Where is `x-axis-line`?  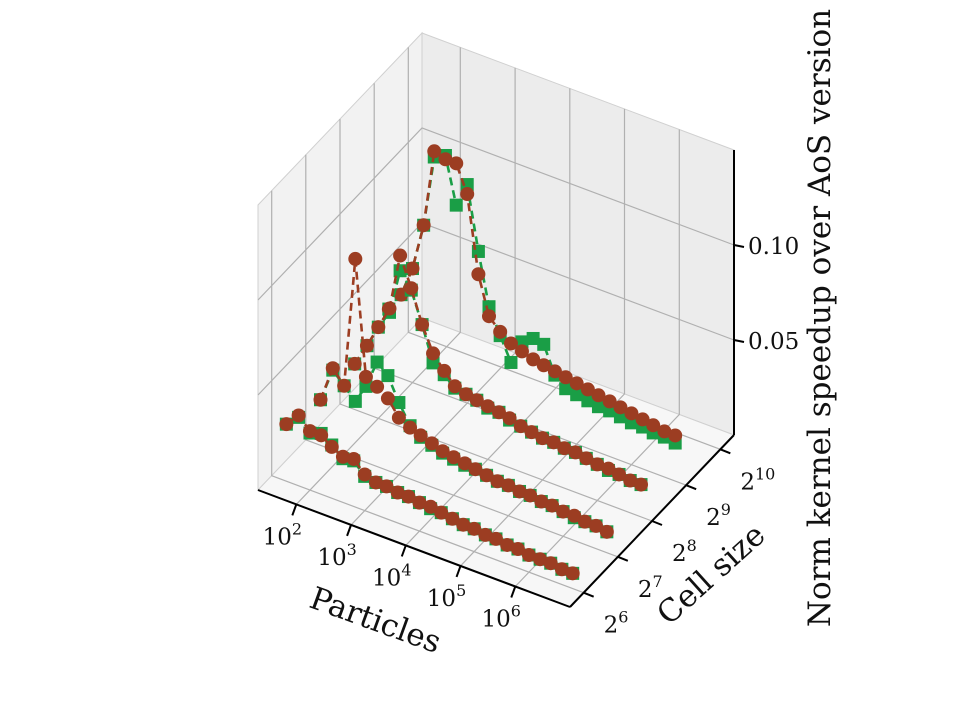 x-axis-line is located at coordinates (414, 548).